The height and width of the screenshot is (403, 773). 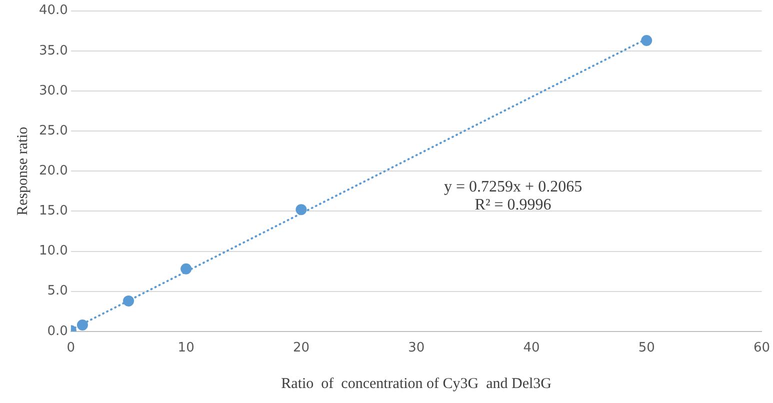 I want to click on y-tick-label: 30.0, so click(x=53, y=90).